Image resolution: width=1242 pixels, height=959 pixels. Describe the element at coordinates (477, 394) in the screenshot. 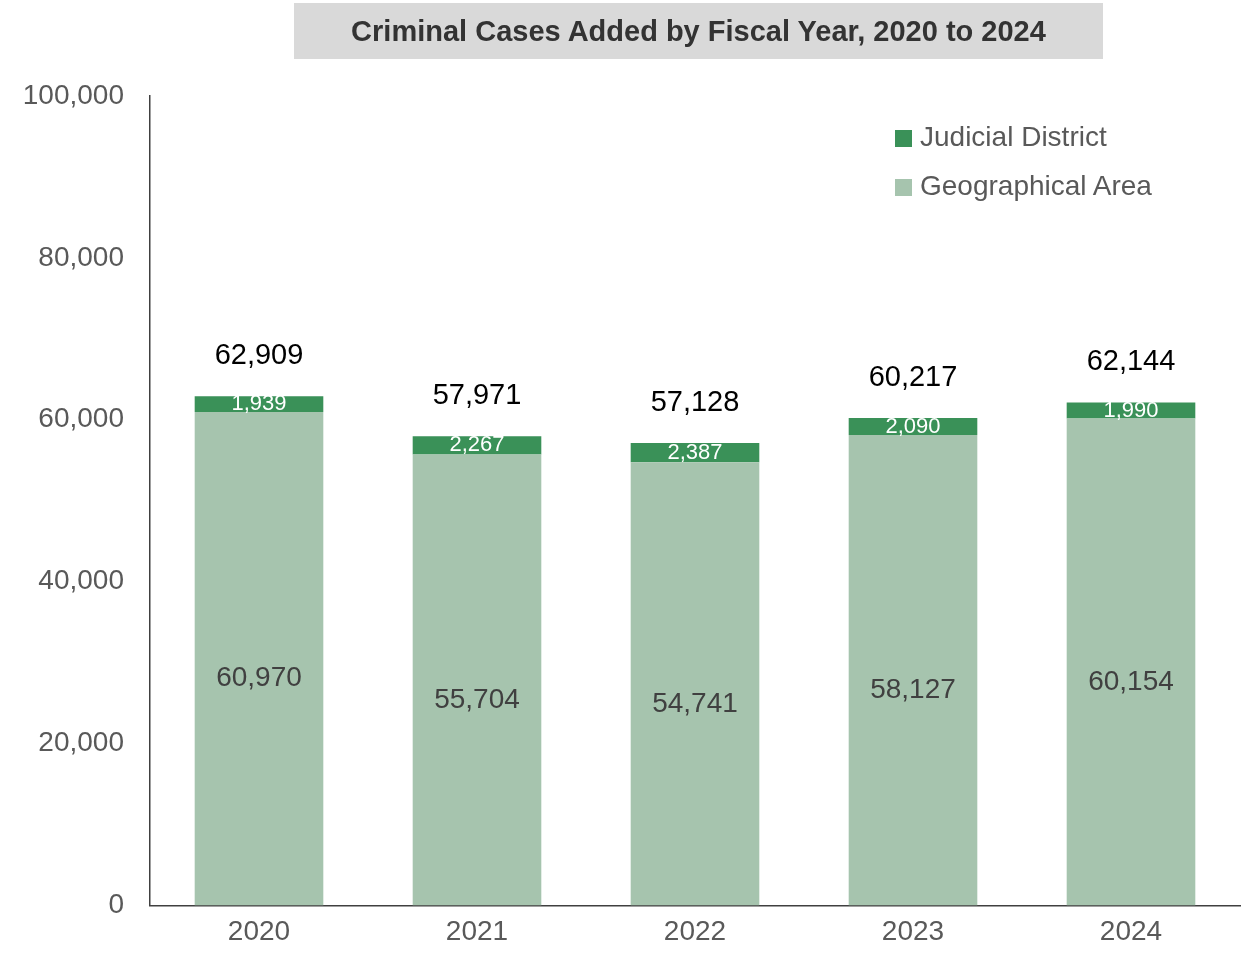

I see `total-label: 57,971` at that location.